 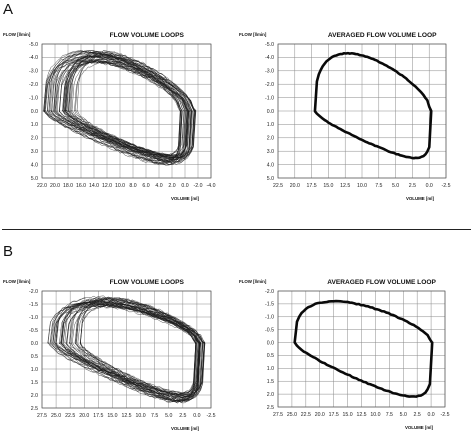 I want to click on y-tick-label: -1.5, so click(x=33, y=305).